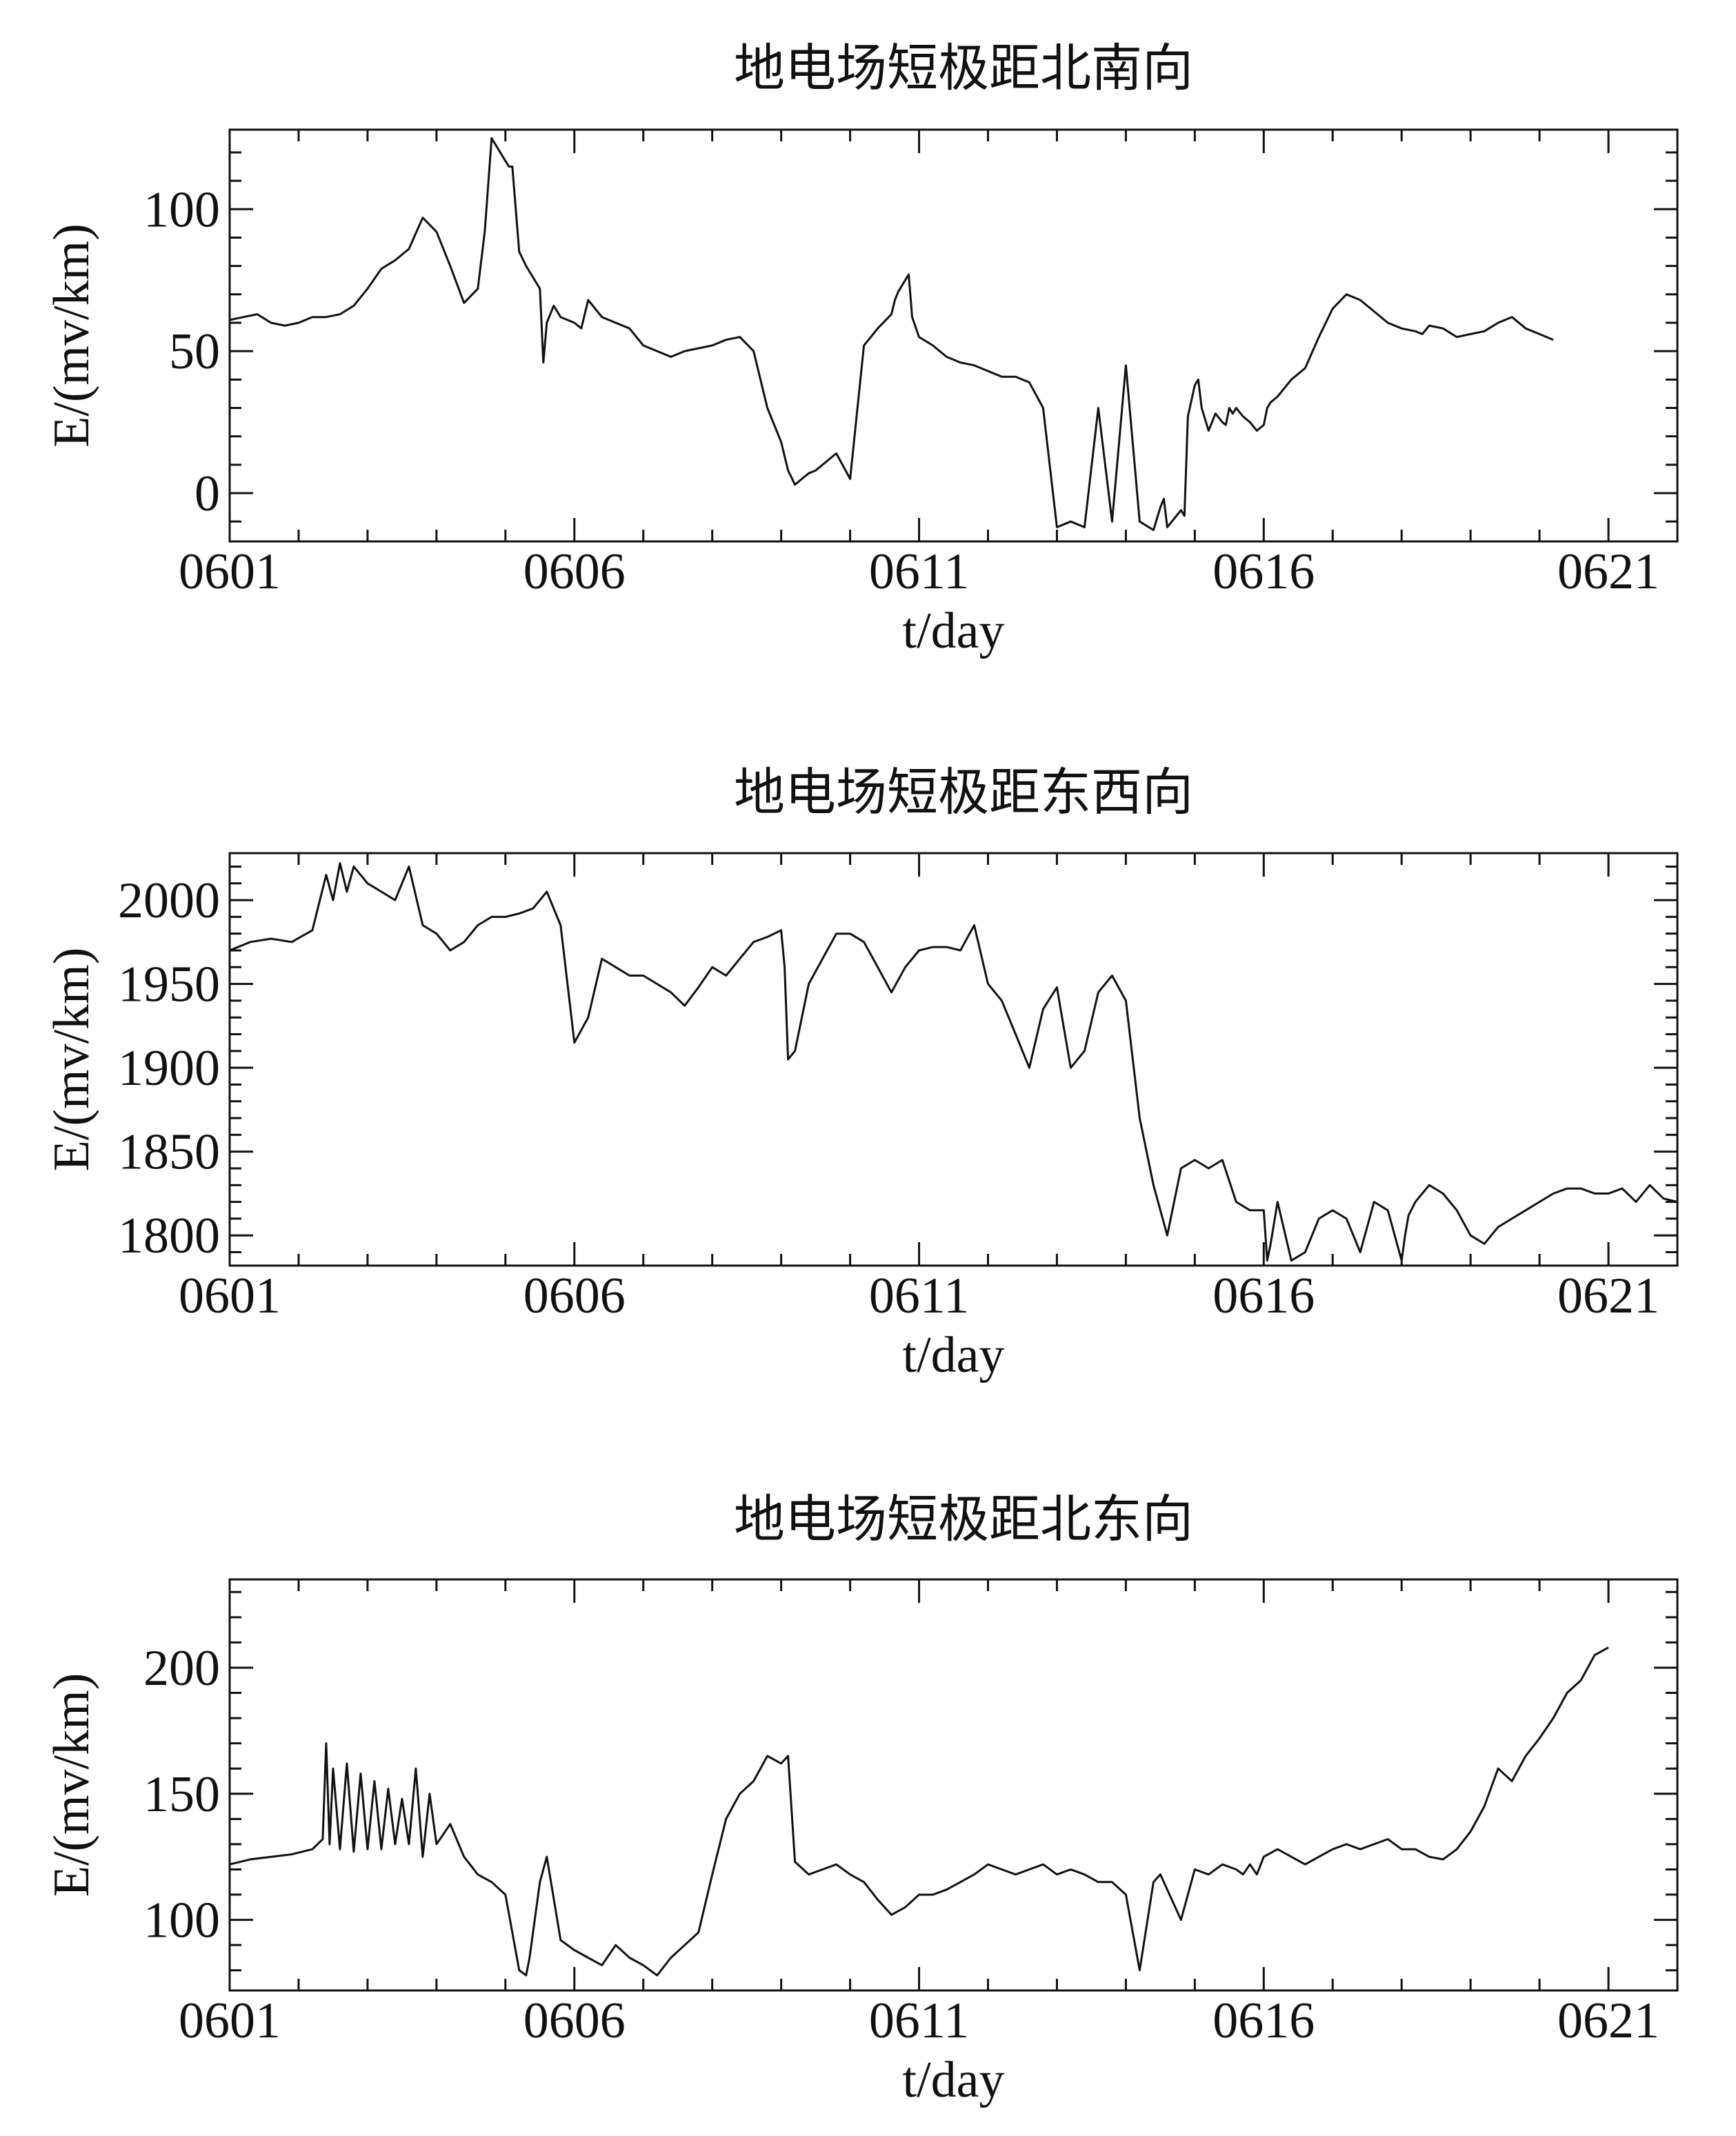 Image resolution: width=1736 pixels, height=2136 pixels. Describe the element at coordinates (71, 335) in the screenshot. I see `y-axis-label-north-south: E/(mv/km)` at that location.